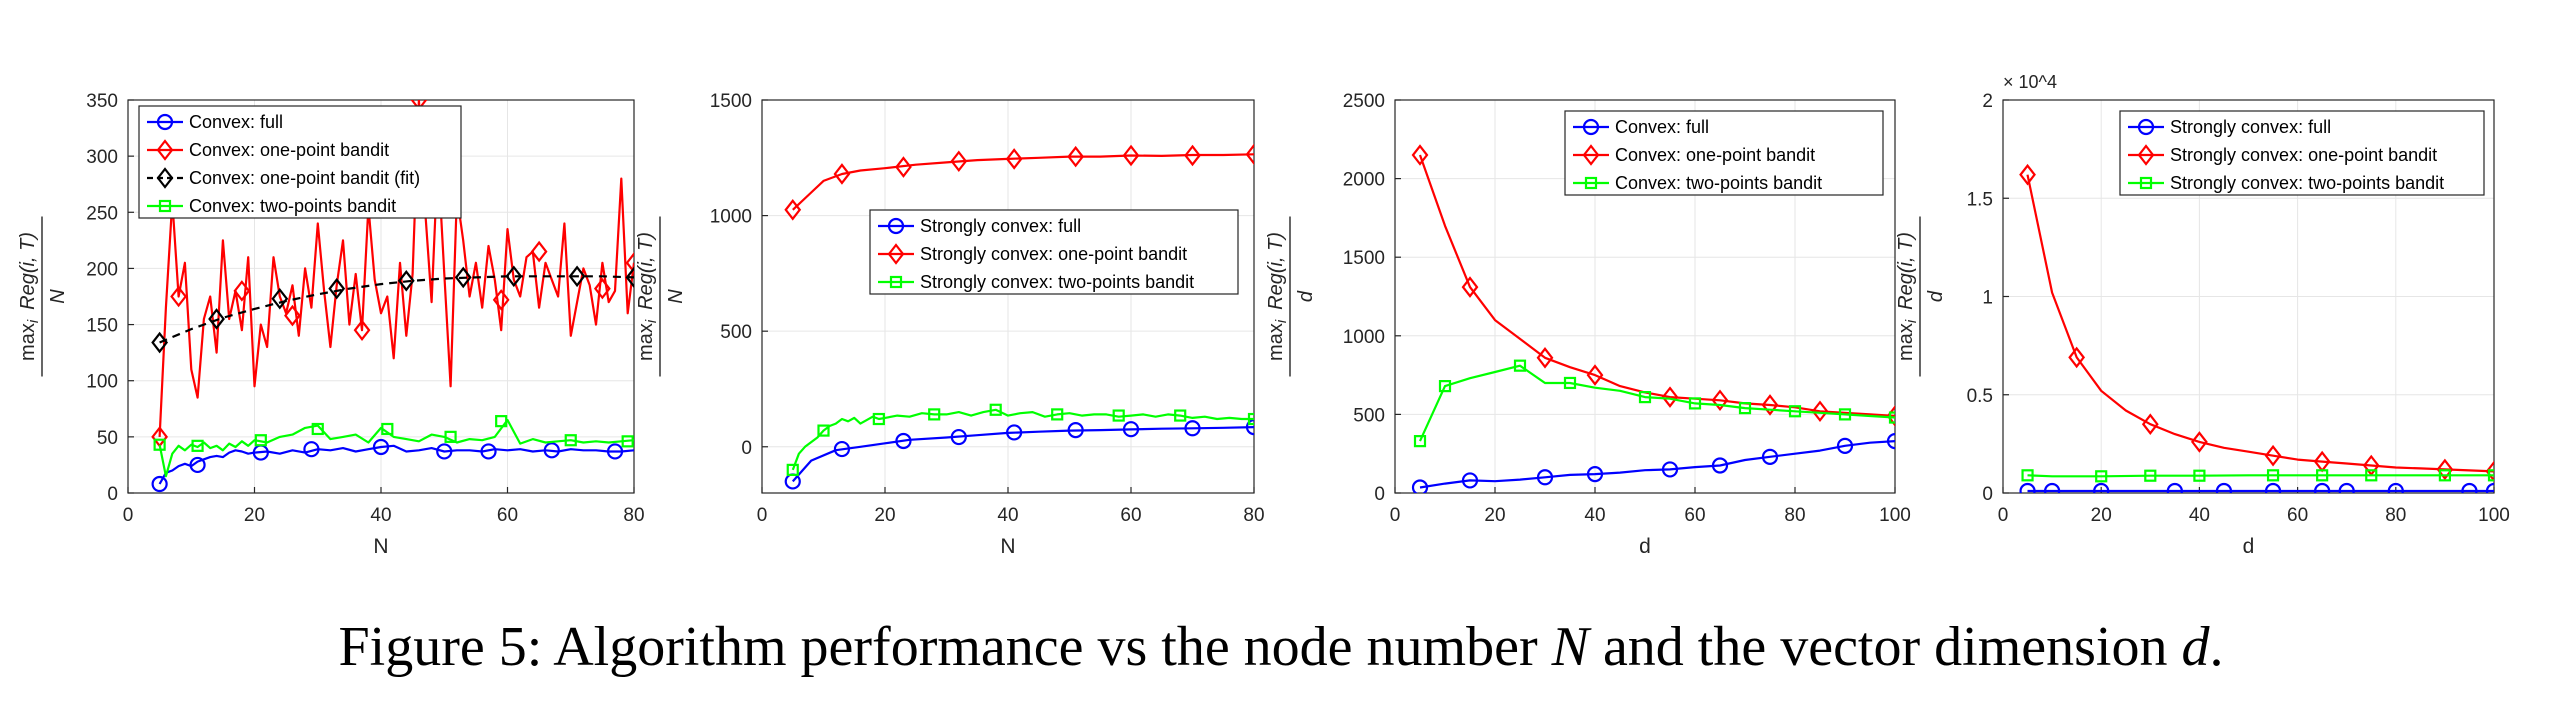  What do you see at coordinates (1306, 296) in the screenshot?
I see `y-label-denominator: d` at bounding box center [1306, 296].